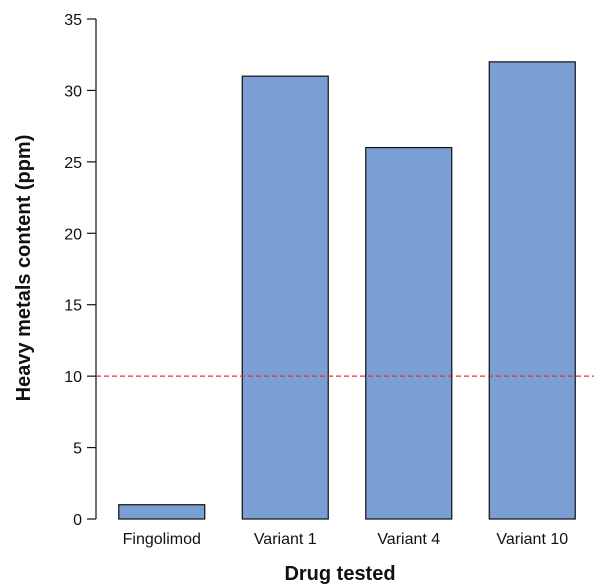 This screenshot has height=587, width=594. Describe the element at coordinates (77, 520) in the screenshot. I see `y-tick-label: 0` at that location.